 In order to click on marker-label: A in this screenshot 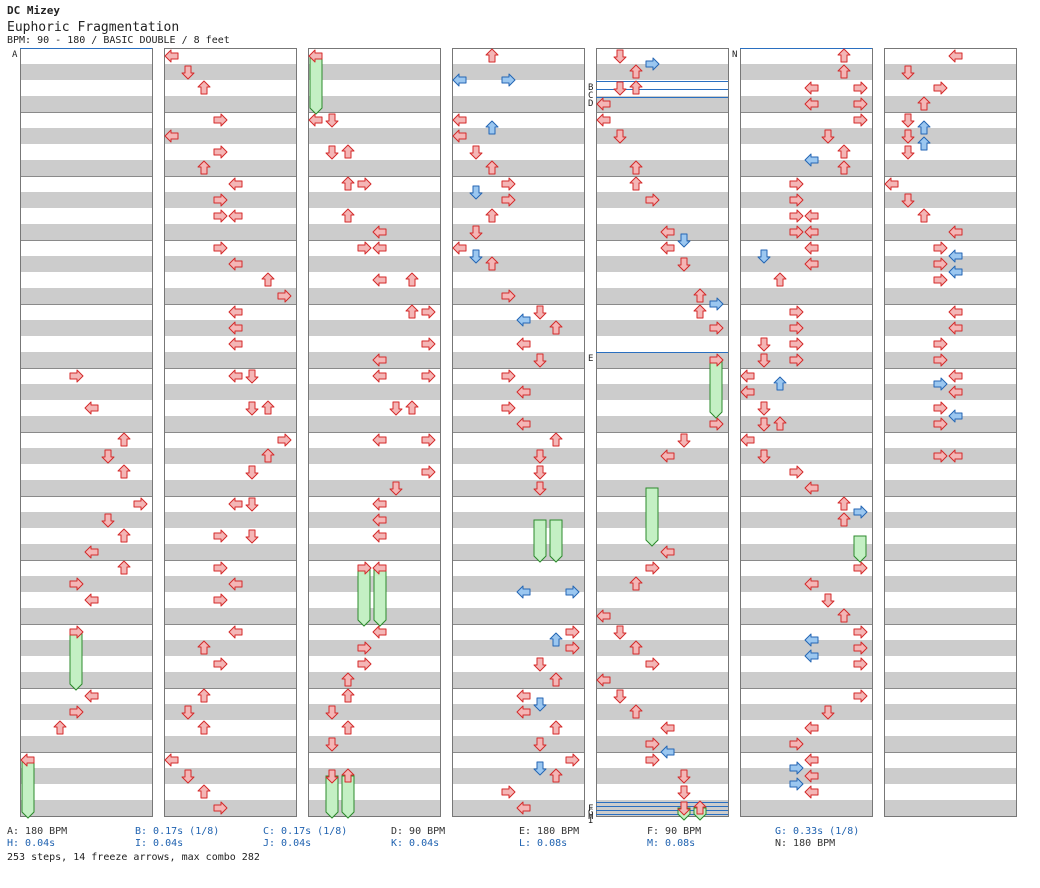, I will do `click(15, 55)`.